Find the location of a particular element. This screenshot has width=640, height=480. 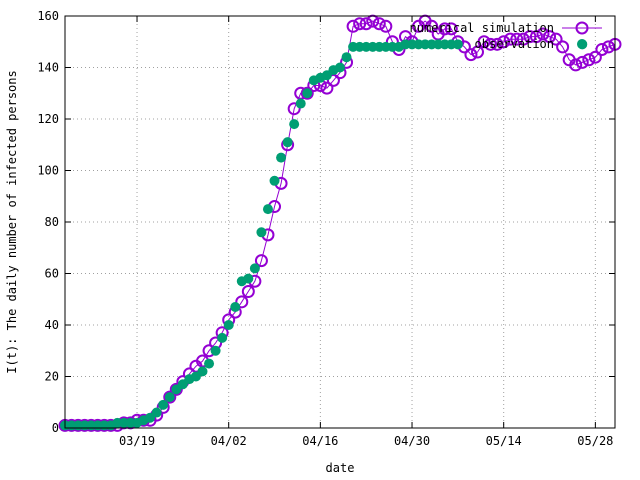

legend-label: observation is located at coordinates (514, 44).